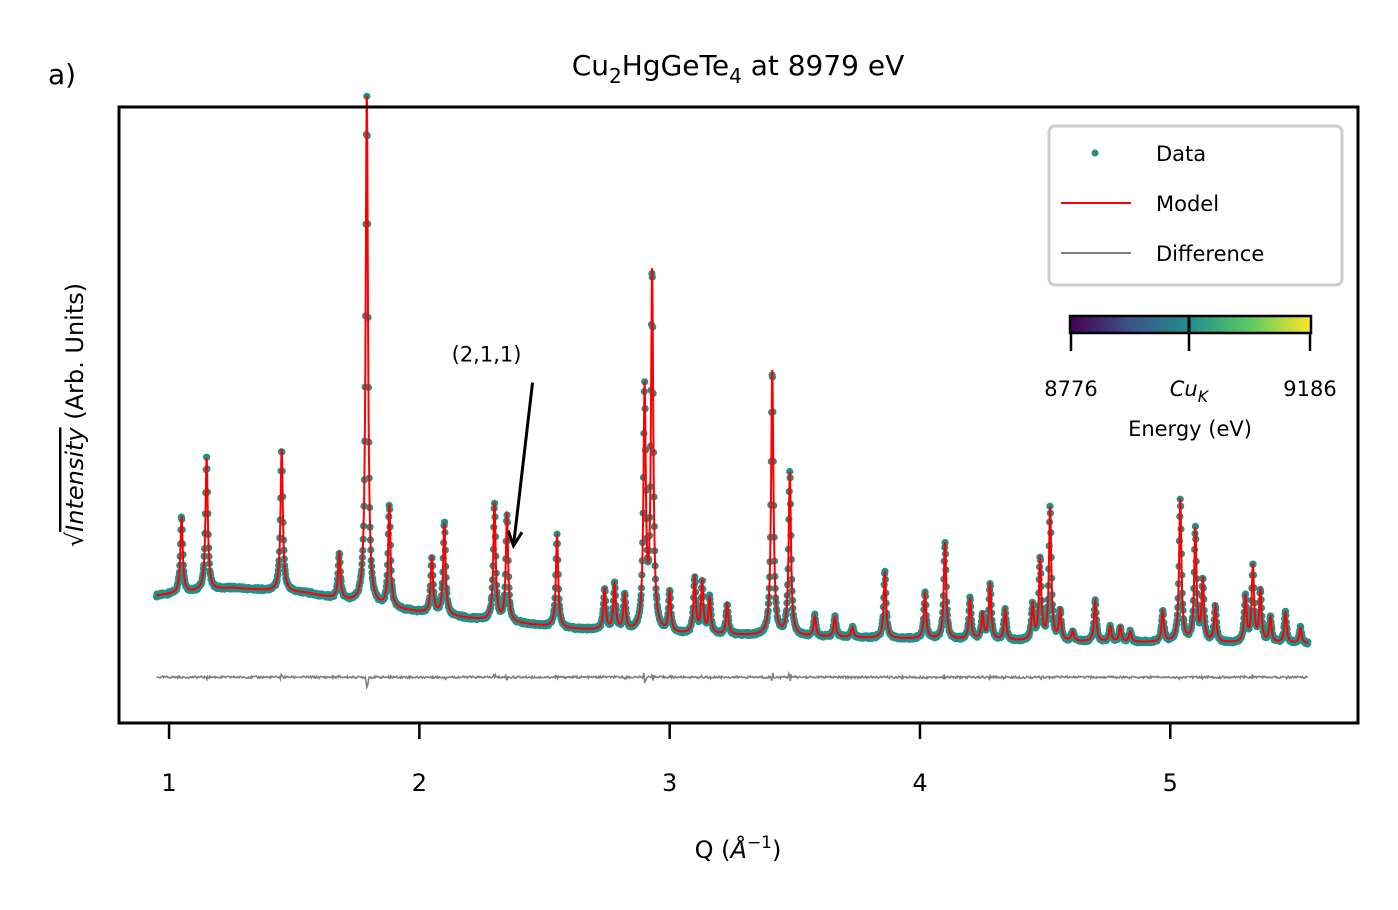 The width and height of the screenshot is (1398, 910). I want to click on x-tick-label-2: 2, so click(419, 783).